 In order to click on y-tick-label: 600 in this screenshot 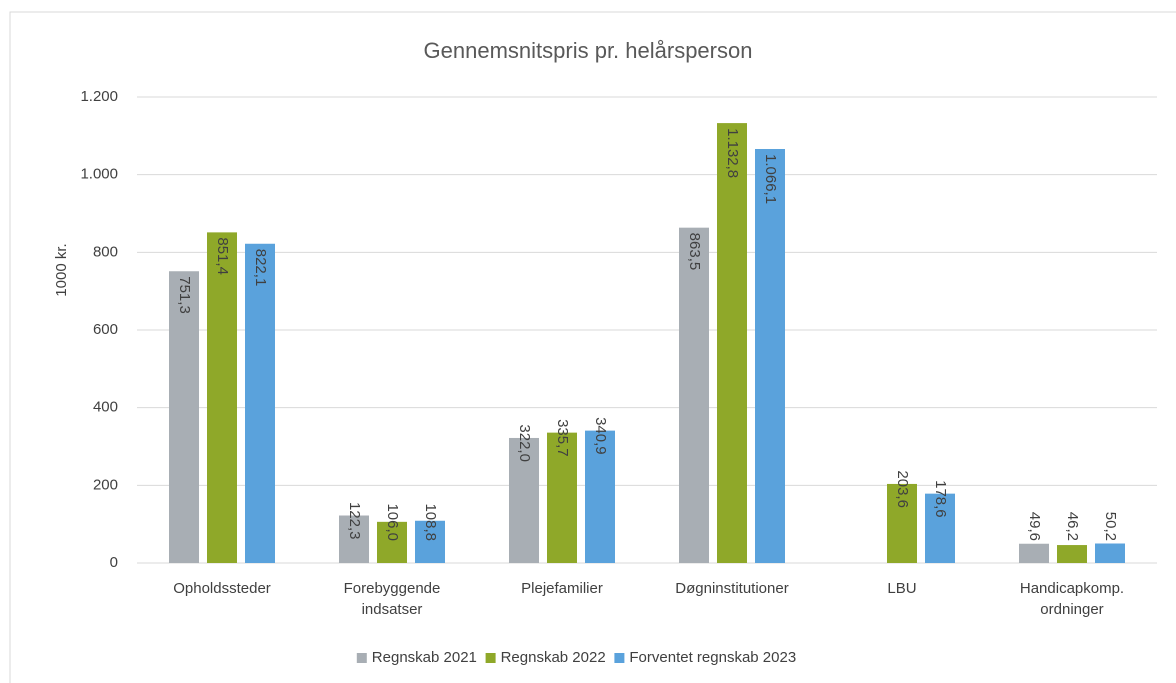, I will do `click(105, 329)`.